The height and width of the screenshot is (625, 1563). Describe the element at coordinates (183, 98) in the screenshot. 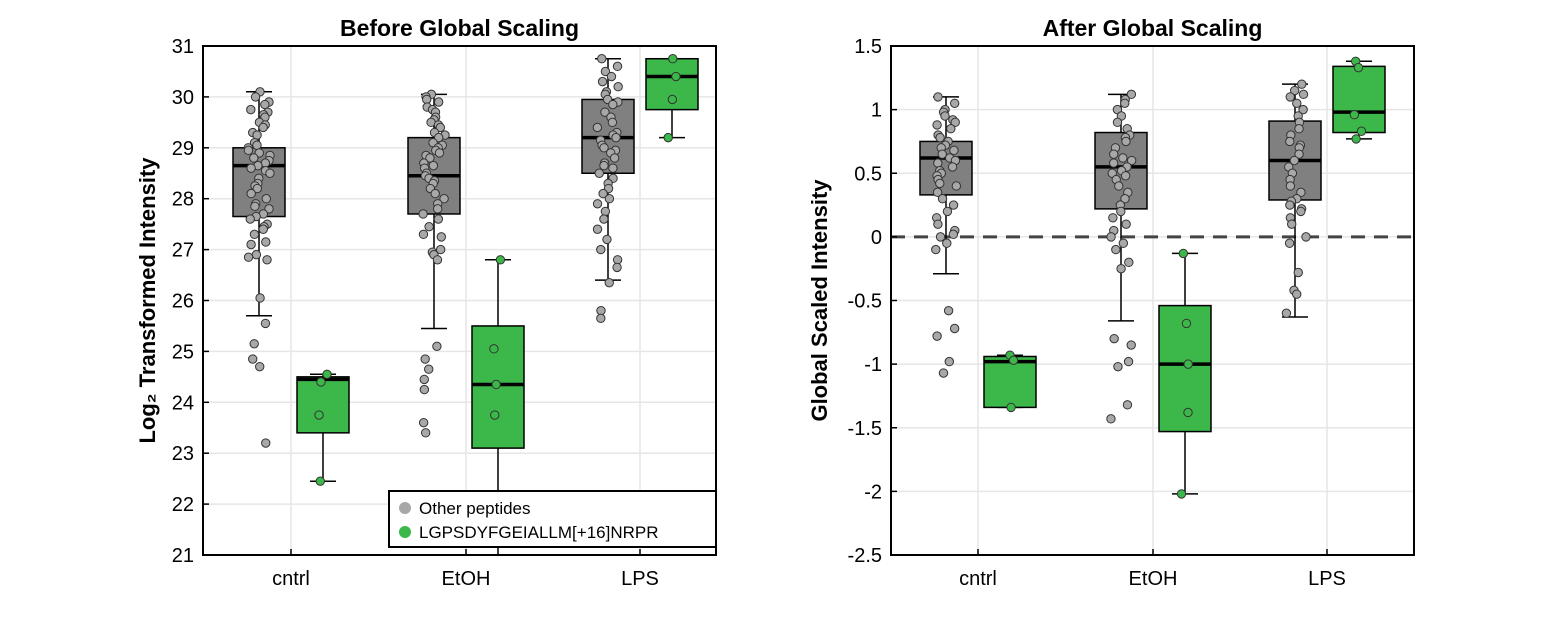

I see `y-tick-label: 30` at that location.